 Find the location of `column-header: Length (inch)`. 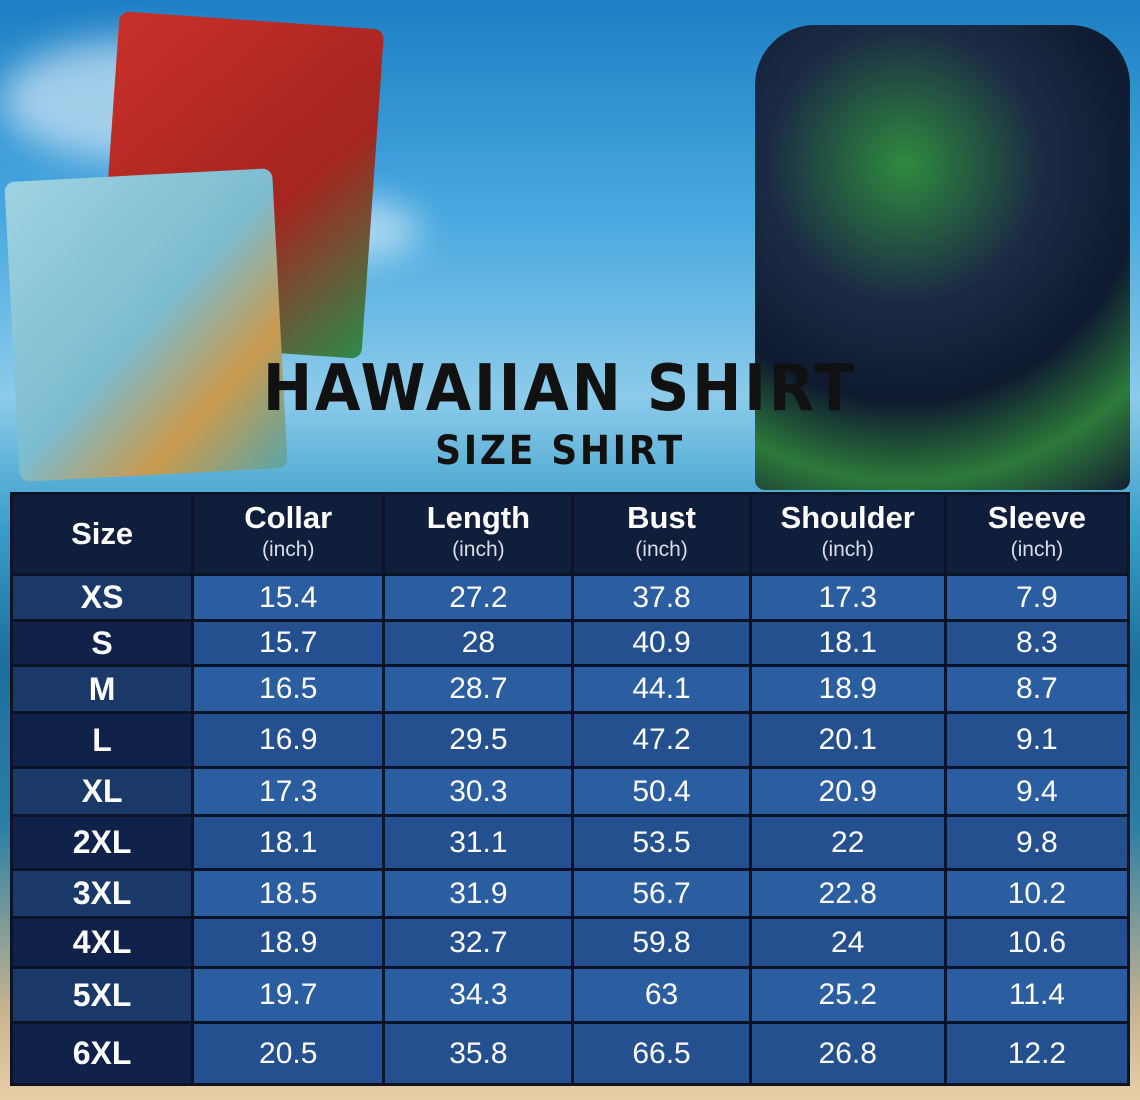

column-header: Length (inch) is located at coordinates (478, 534).